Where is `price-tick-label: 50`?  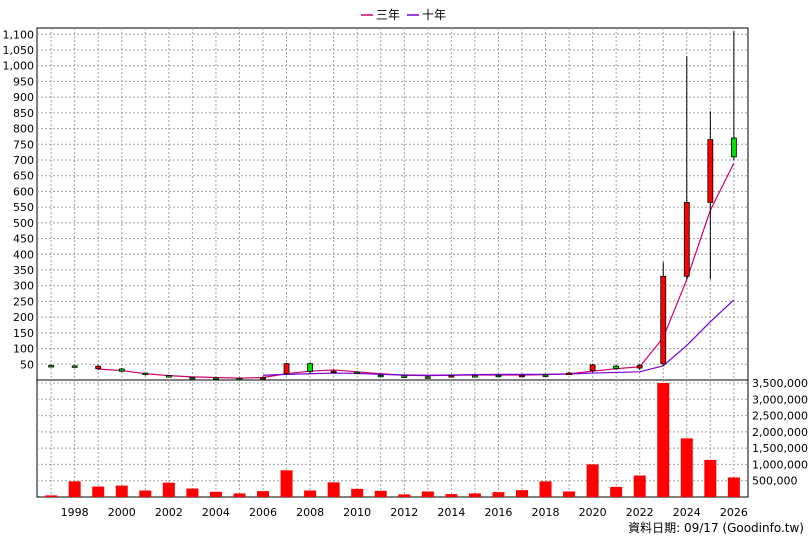 price-tick-label: 50 is located at coordinates (27, 364).